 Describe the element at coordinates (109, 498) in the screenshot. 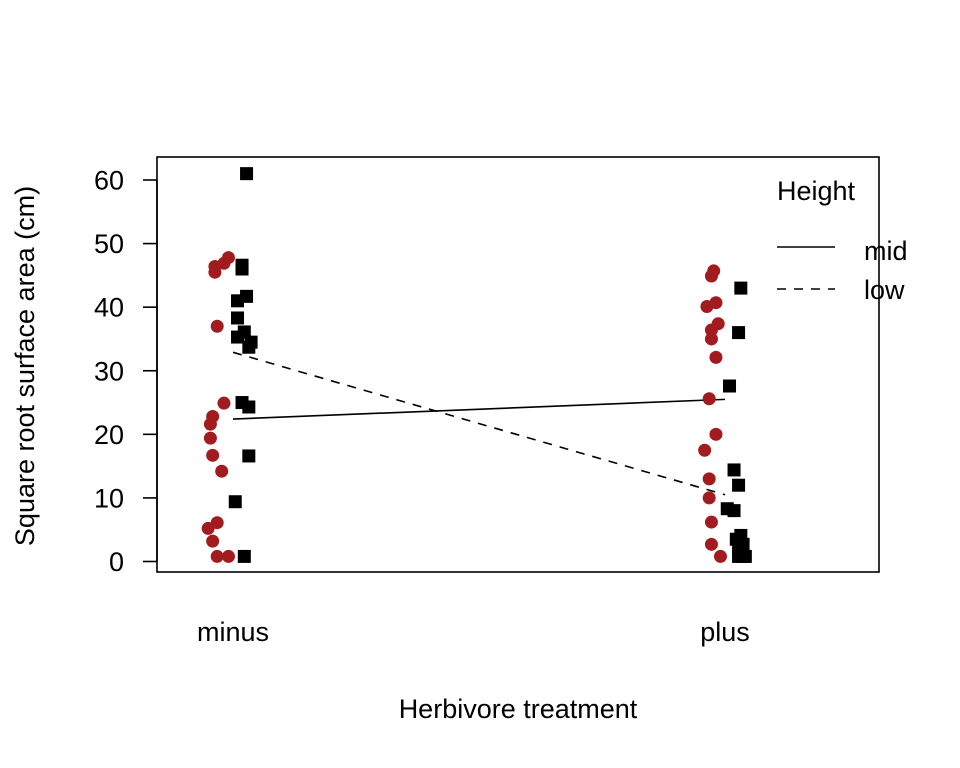

I see `y-tick-label-10: 10` at that location.